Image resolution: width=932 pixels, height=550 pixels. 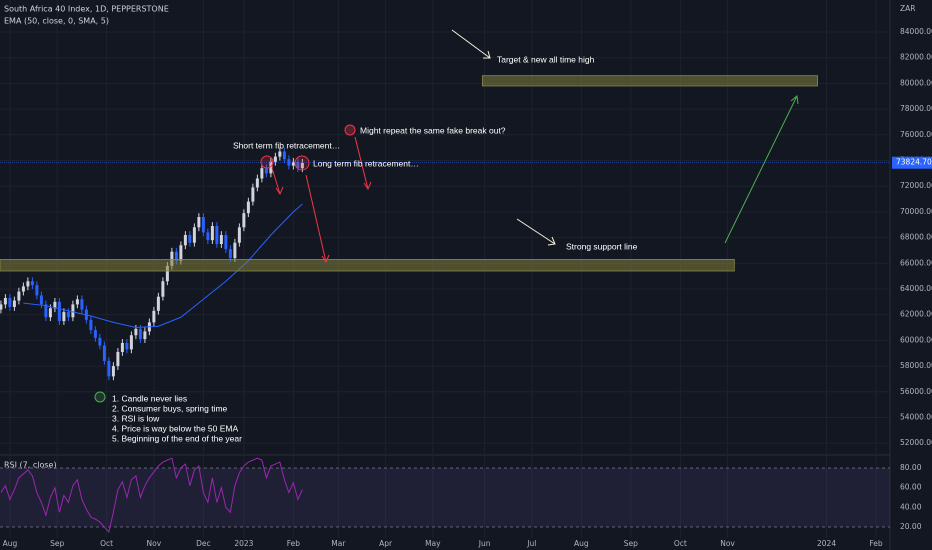 I want to click on y-tick-label: 68000.00, so click(x=916, y=237).